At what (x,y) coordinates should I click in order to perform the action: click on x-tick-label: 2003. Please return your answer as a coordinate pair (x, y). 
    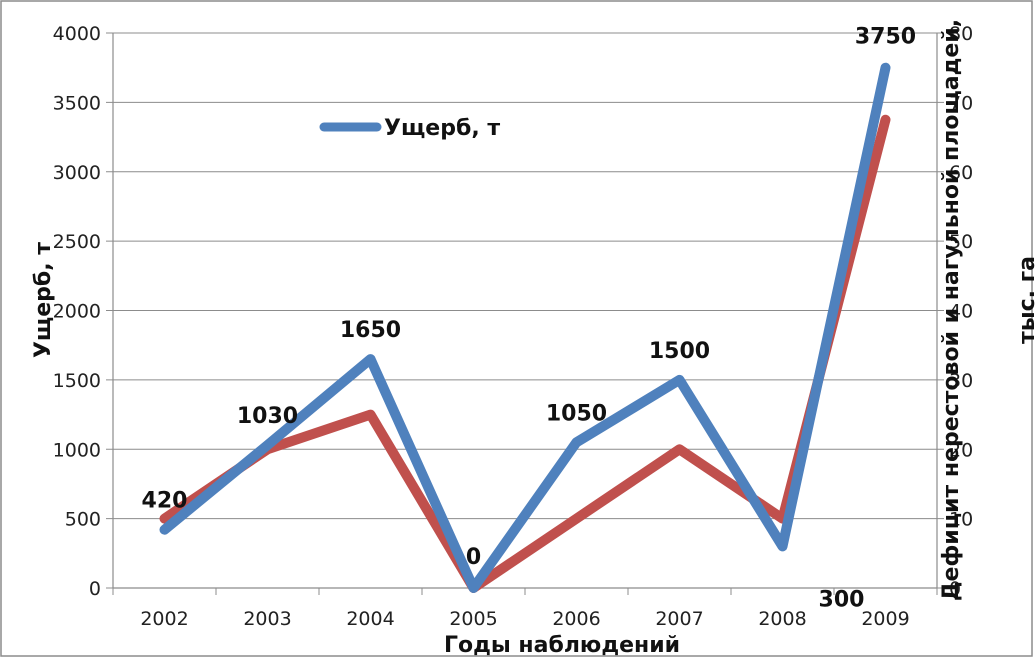
    Looking at the image, I should click on (267, 619).